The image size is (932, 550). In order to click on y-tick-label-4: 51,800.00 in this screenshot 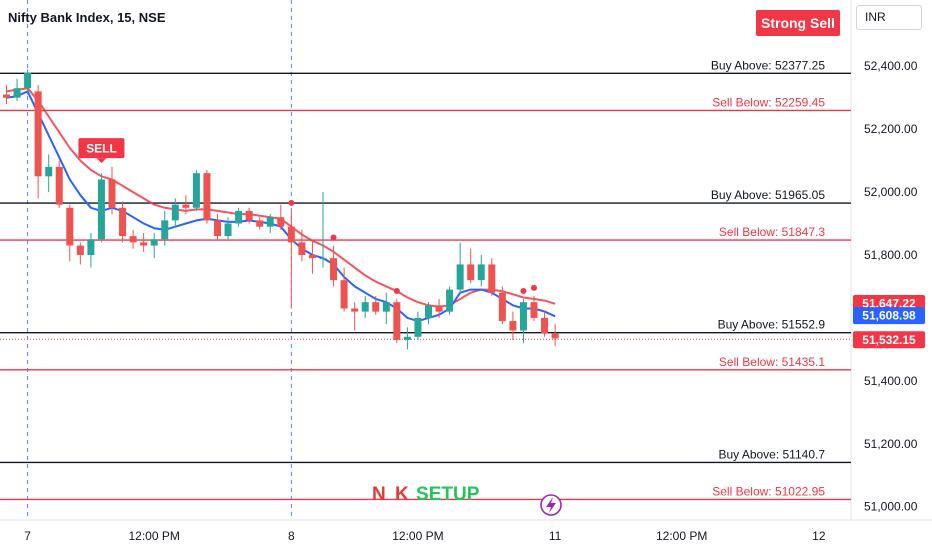, I will do `click(891, 255)`.